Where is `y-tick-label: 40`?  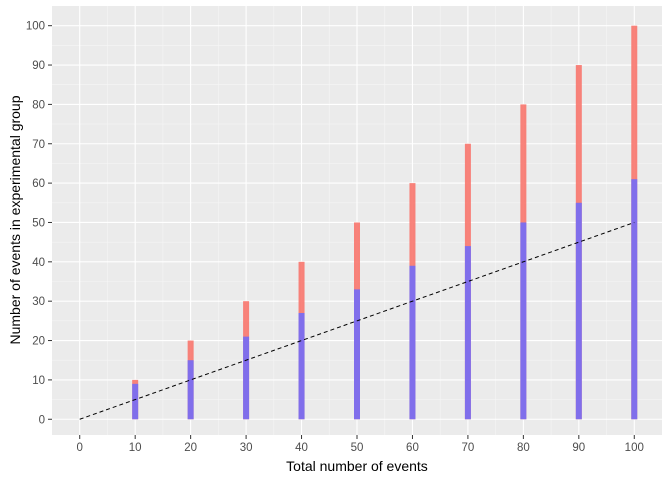
y-tick-label: 40 is located at coordinates (38, 263).